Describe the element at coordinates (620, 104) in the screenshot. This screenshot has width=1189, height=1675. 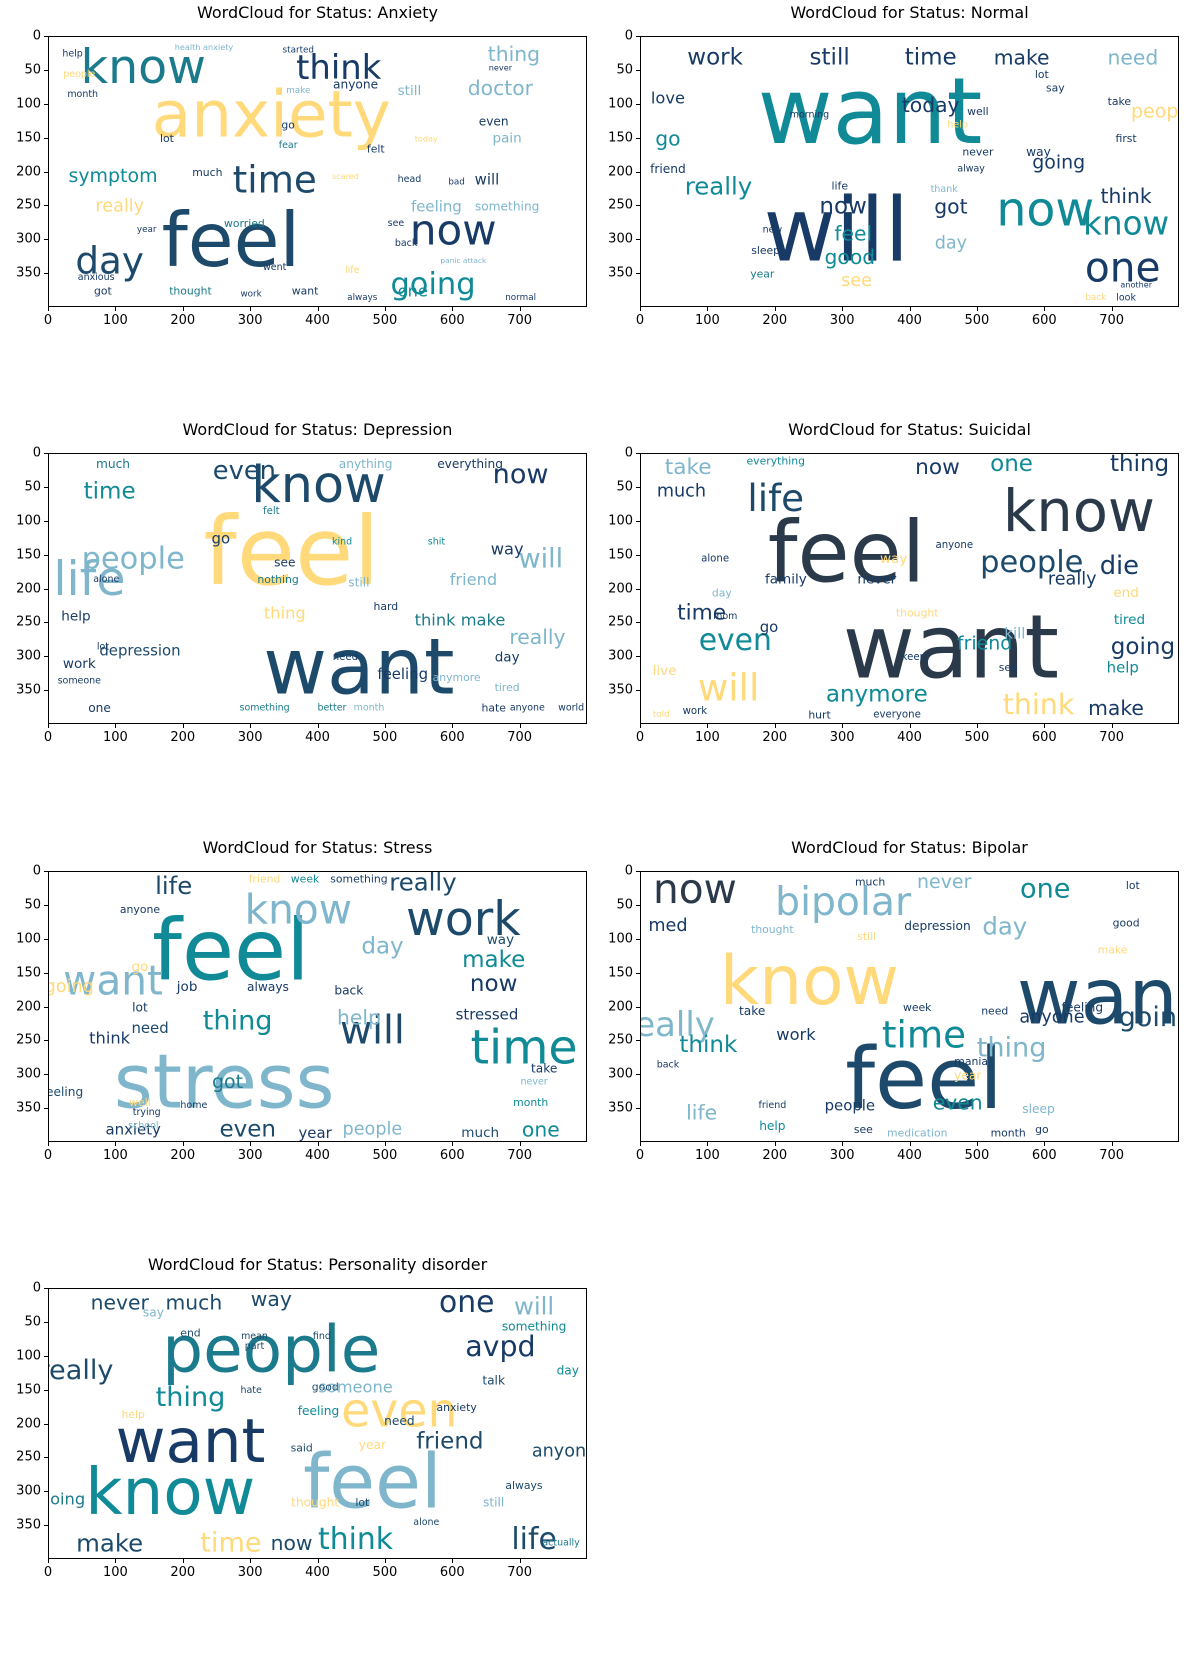
I see `y-tick-label: 100` at that location.